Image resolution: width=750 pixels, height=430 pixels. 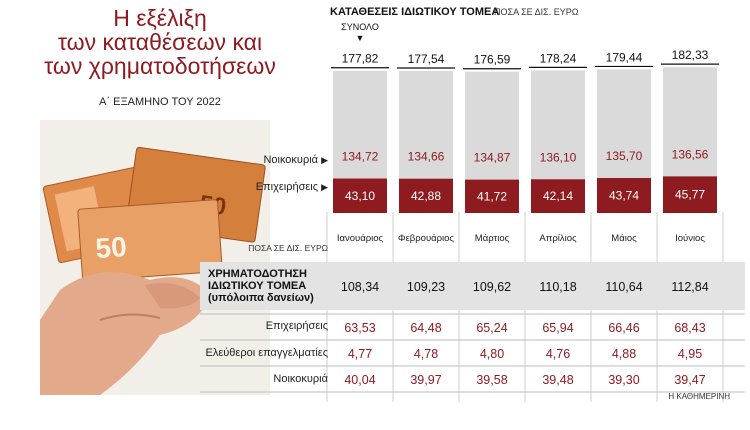 What do you see at coordinates (492, 60) in the screenshot?
I see `total-value-label: 176,59` at bounding box center [492, 60].